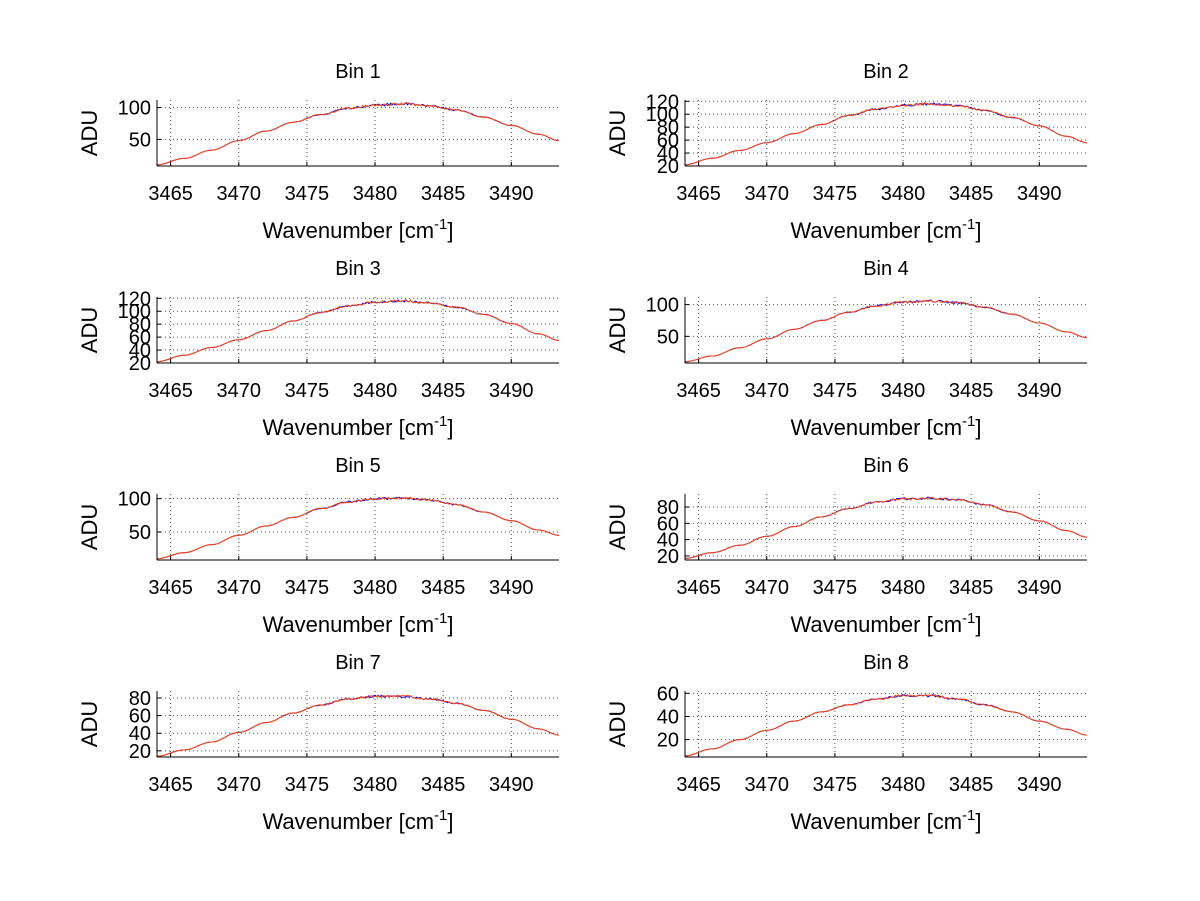 Image resolution: width=1200 pixels, height=901 pixels. Describe the element at coordinates (886, 466) in the screenshot. I see `subplot-title: Bin 6` at that location.